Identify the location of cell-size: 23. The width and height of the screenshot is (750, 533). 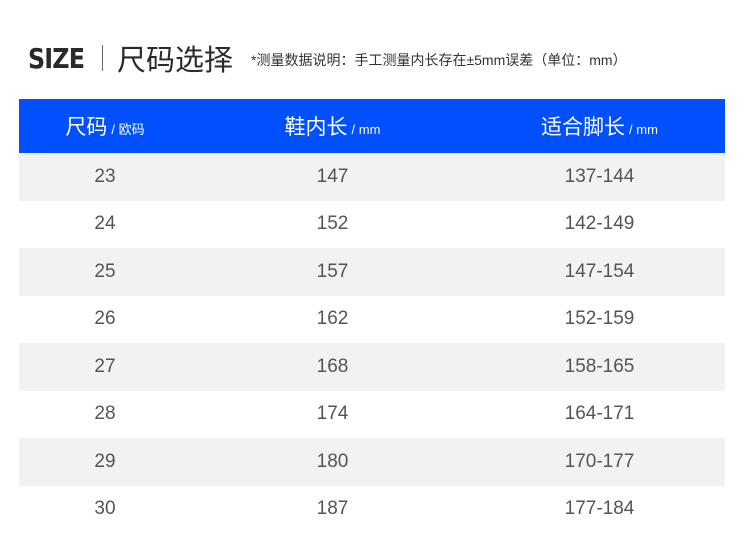
(105, 176).